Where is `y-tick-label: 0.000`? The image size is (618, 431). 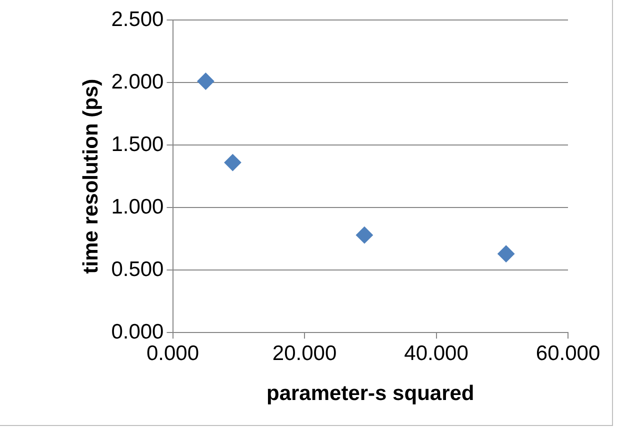
y-tick-label: 0.000 is located at coordinates (137, 332).